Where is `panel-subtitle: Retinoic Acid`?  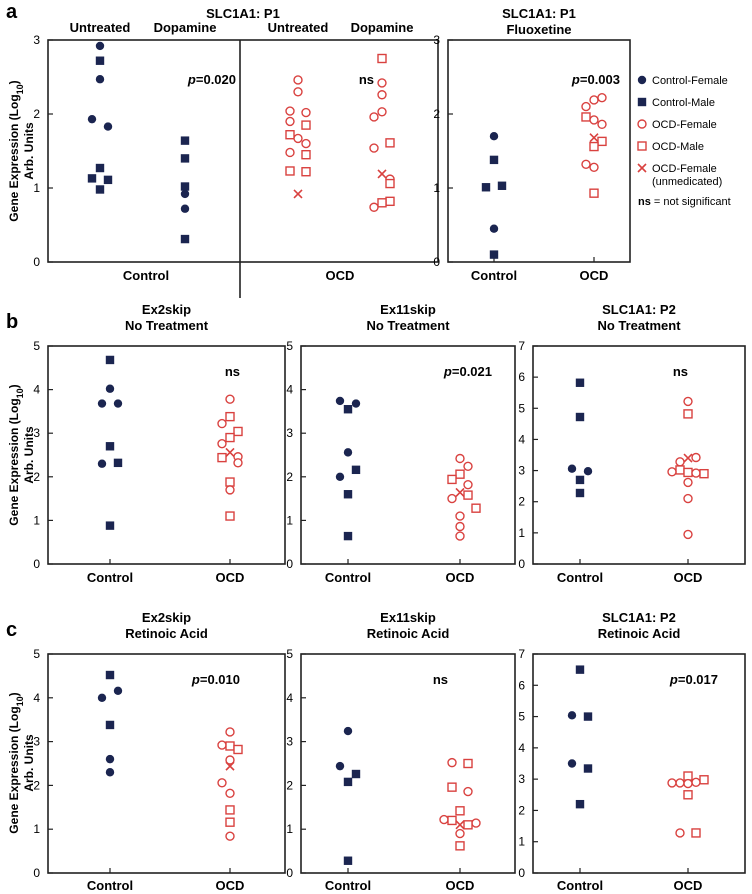 panel-subtitle: Retinoic Acid is located at coordinates (639, 633).